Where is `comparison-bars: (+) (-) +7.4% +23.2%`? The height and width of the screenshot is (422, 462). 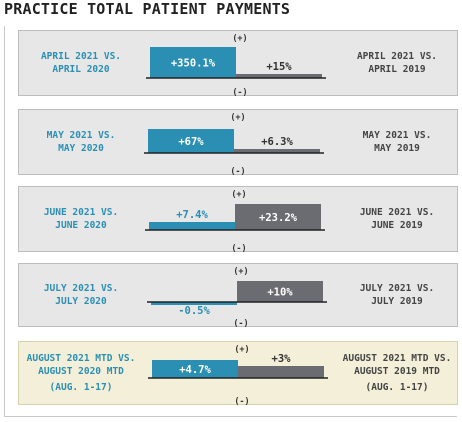 comparison-bars: (+) (-) +7.4% +23.2% is located at coordinates (235, 222).